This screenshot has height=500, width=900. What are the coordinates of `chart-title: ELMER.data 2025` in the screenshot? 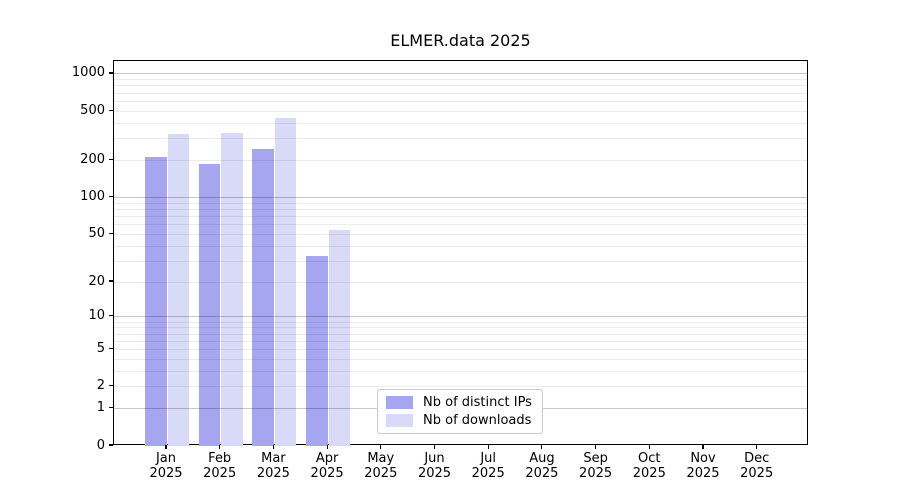 It's located at (460, 40).